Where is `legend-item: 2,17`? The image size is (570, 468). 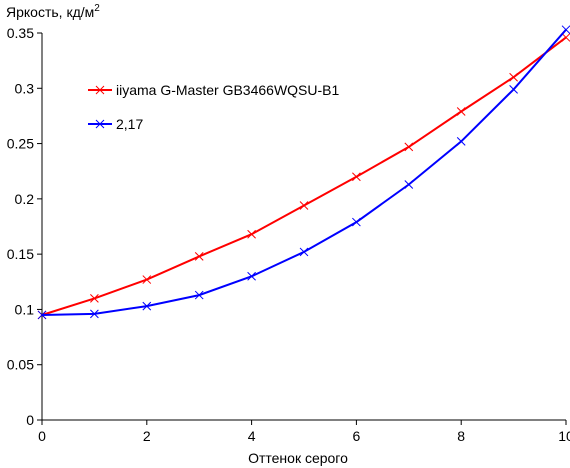
legend-item: 2,17 is located at coordinates (115, 124).